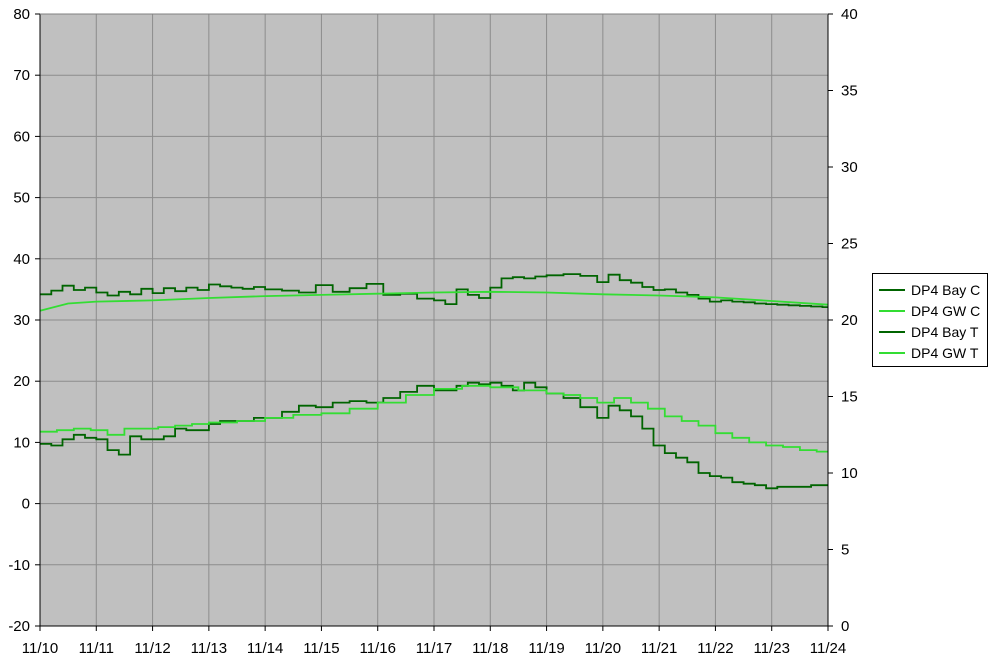  What do you see at coordinates (892, 353) in the screenshot?
I see `legend-swatch-dp4-gw-t` at bounding box center [892, 353].